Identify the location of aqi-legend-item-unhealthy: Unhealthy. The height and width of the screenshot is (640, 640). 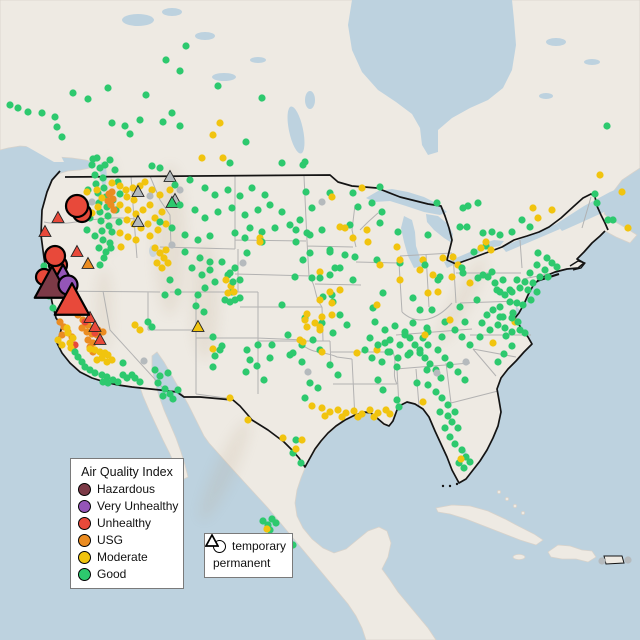
(127, 523).